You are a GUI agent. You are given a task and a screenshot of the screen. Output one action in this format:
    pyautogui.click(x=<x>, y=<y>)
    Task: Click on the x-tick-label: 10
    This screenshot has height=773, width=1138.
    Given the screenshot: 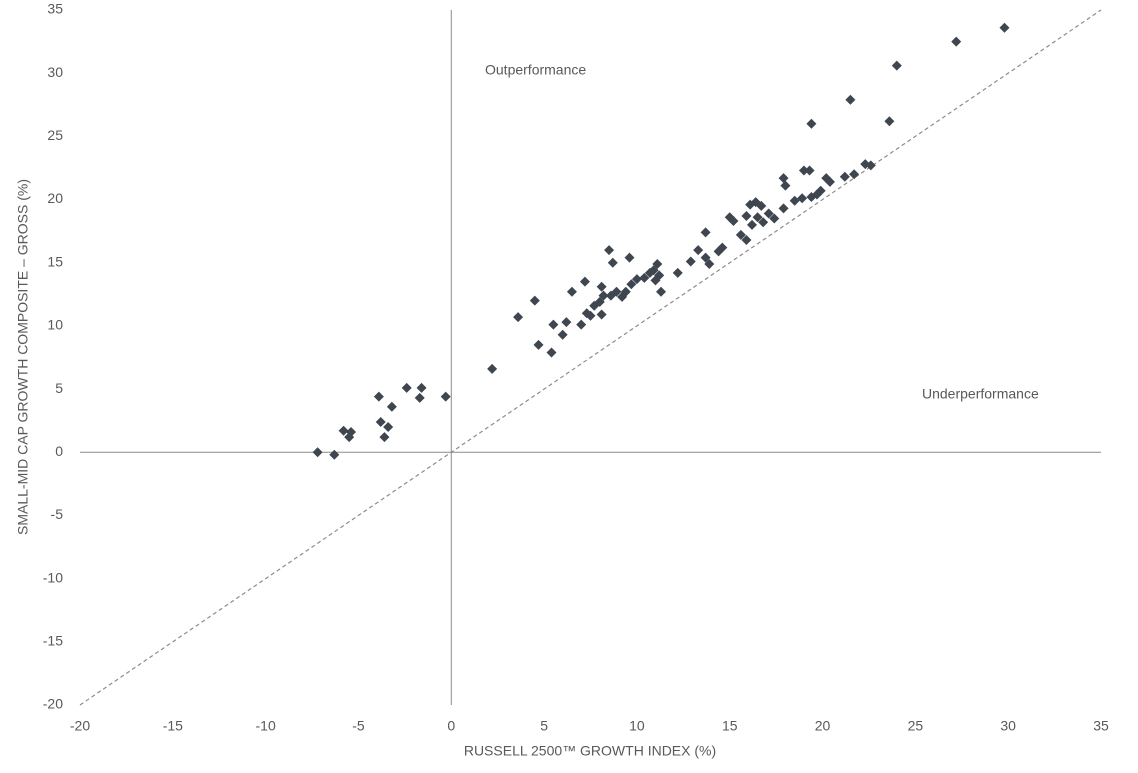 What is the action you would take?
    pyautogui.click(x=637, y=726)
    